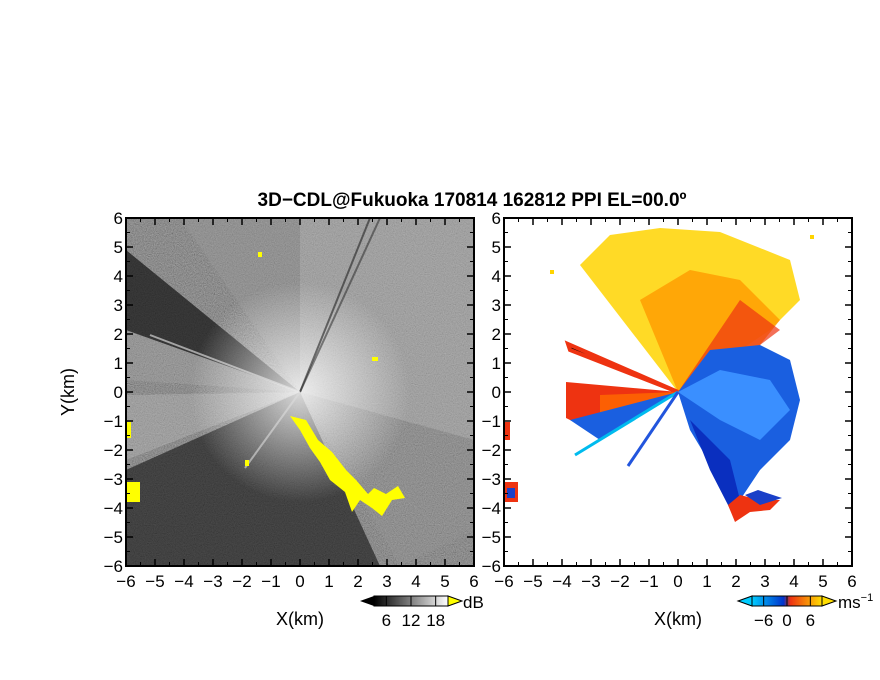 The width and height of the screenshot is (880, 680). Describe the element at coordinates (804, 611) in the screenshot. I see `velocity-colorbar: −6 0 6 ms−1` at that location.